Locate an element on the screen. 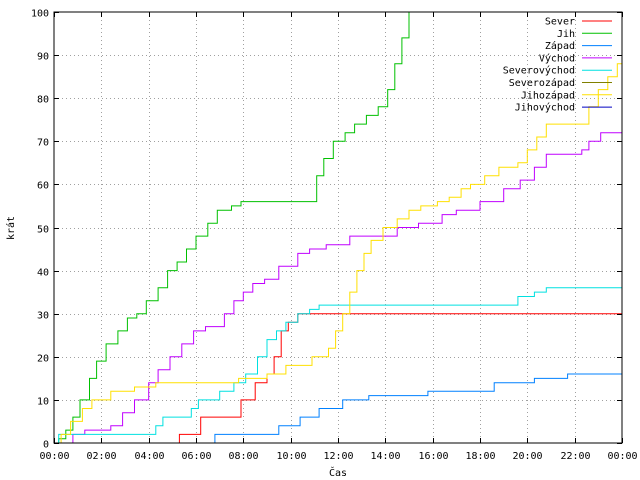  y-tick-label: 20 is located at coordinates (43, 359).